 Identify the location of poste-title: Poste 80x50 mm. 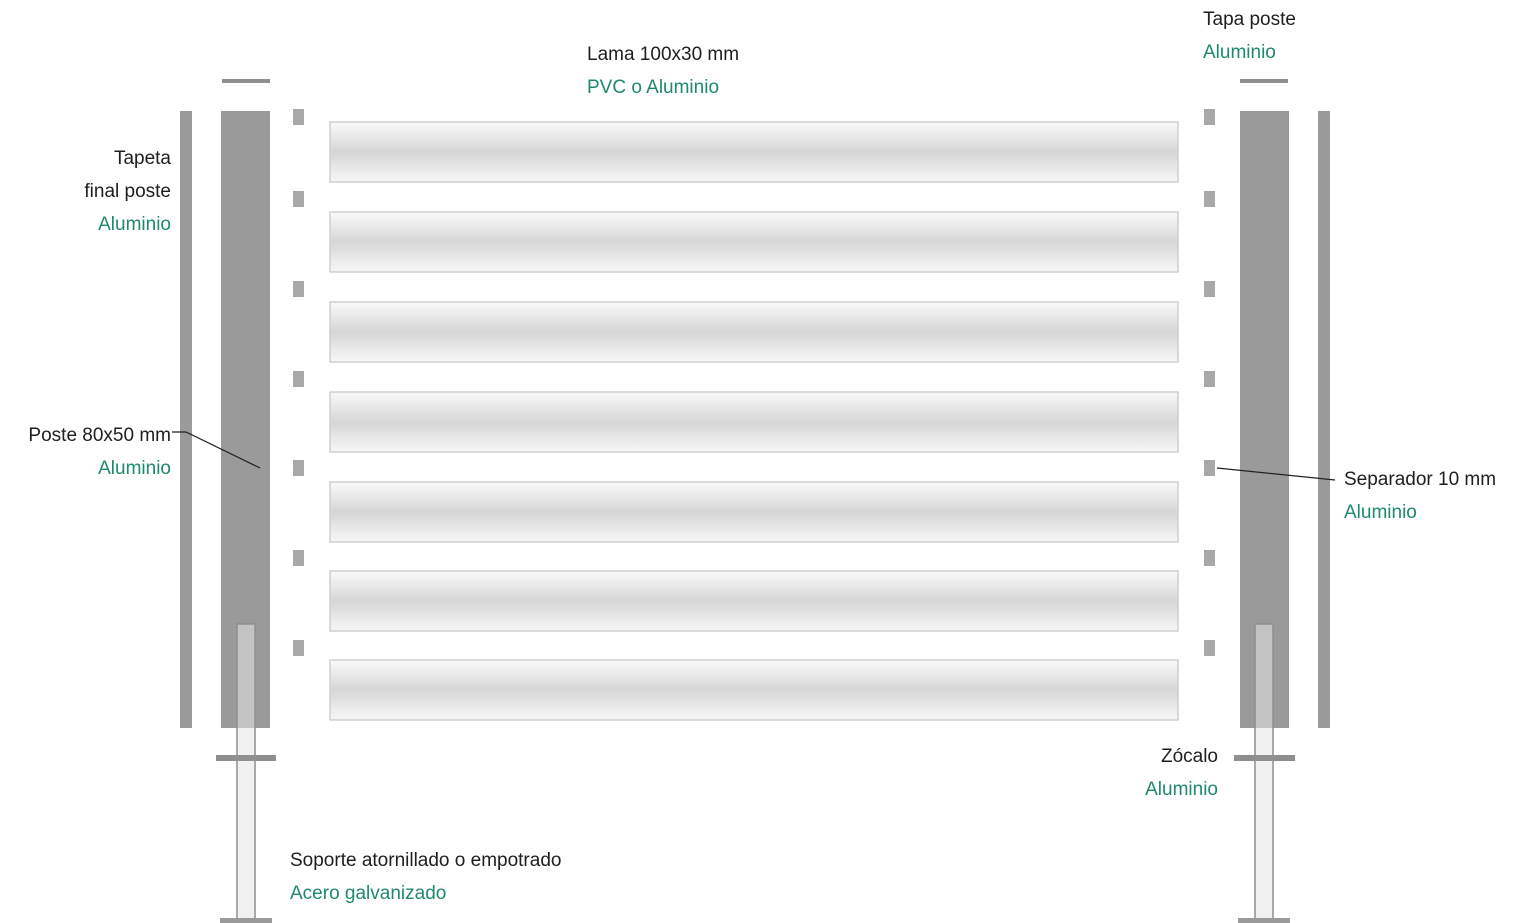
(99, 435).